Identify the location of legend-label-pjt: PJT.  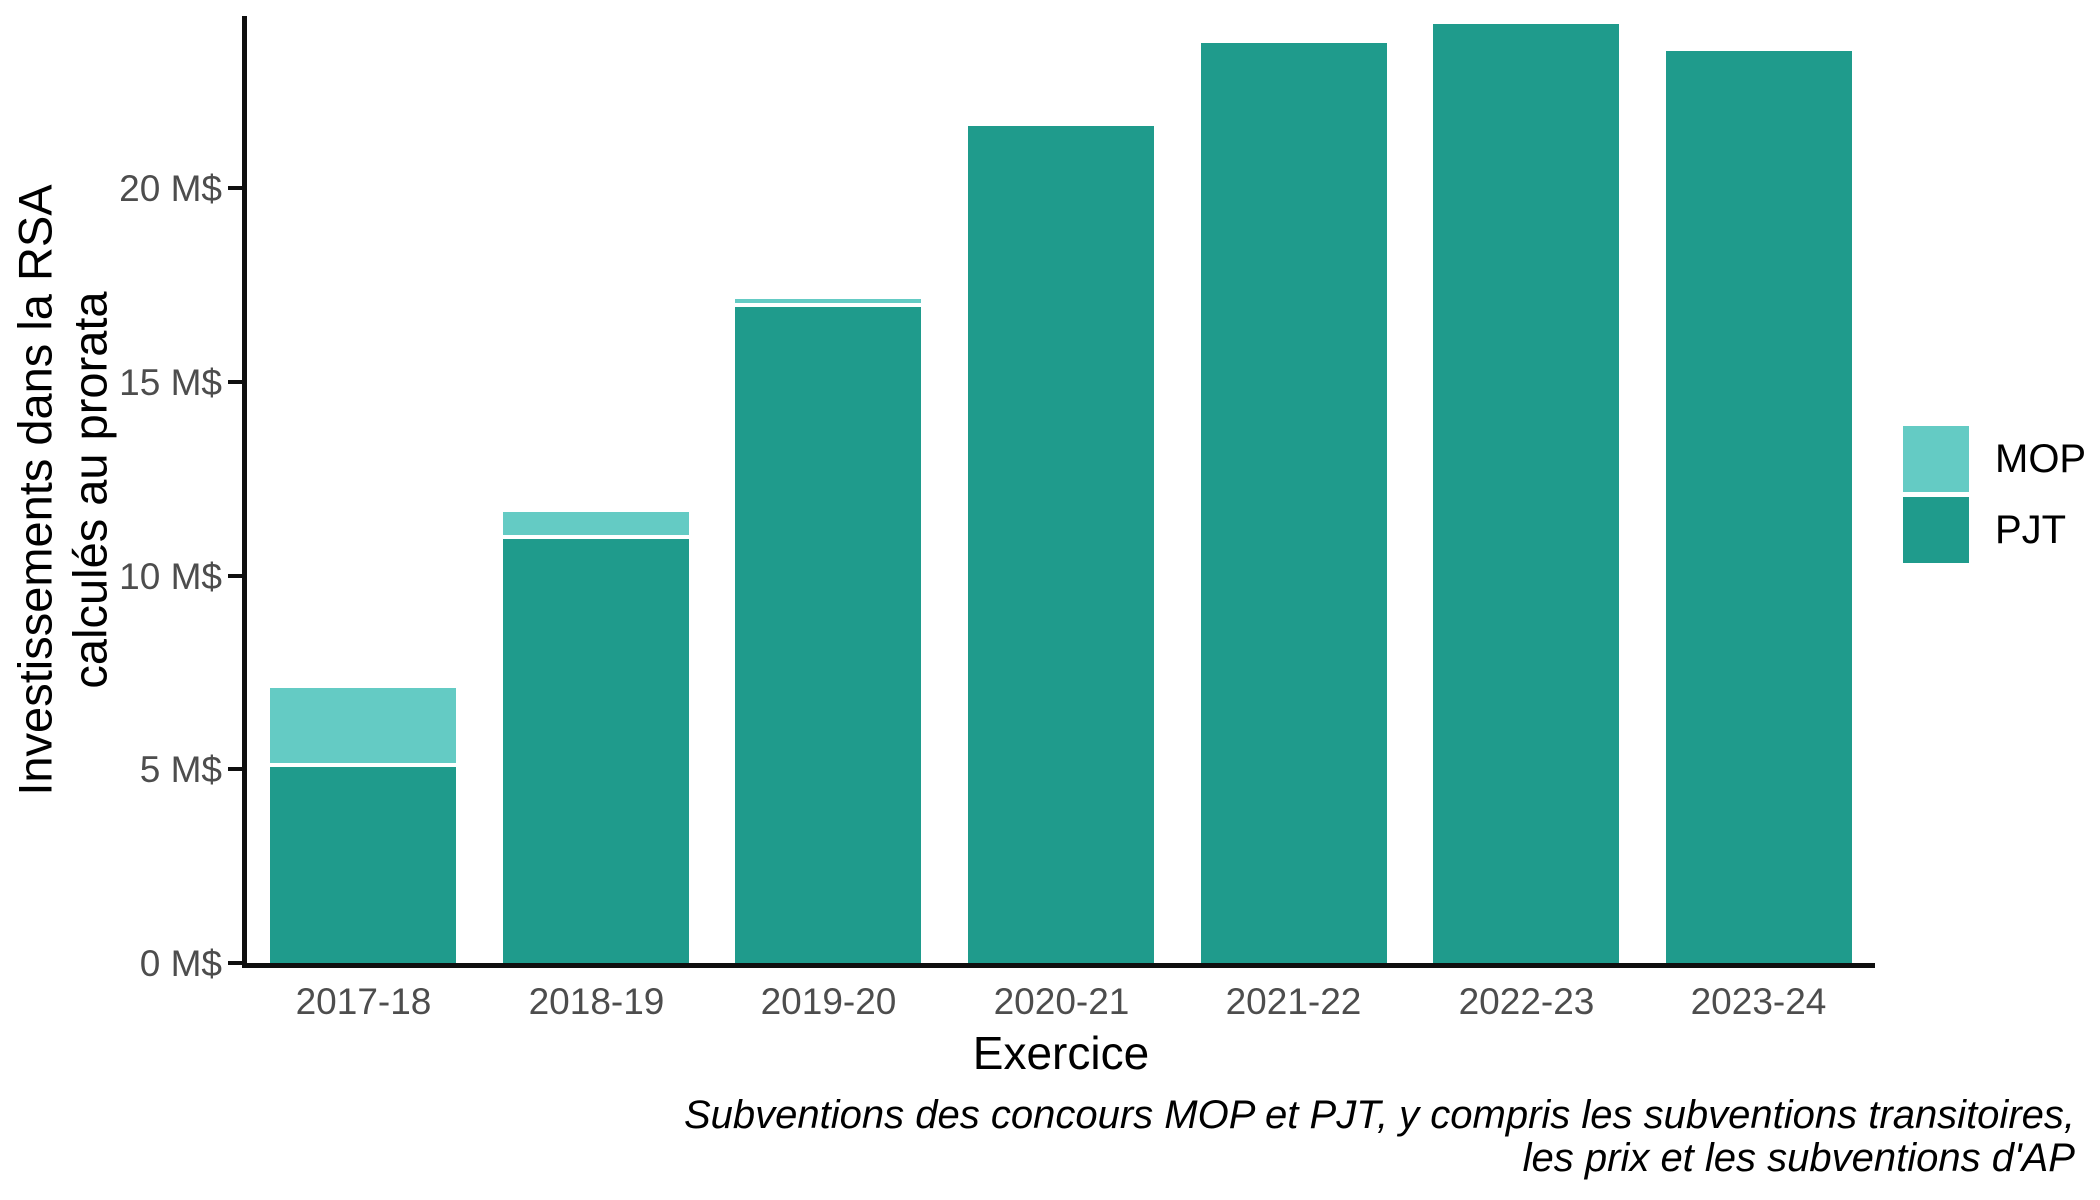
(2031, 530).